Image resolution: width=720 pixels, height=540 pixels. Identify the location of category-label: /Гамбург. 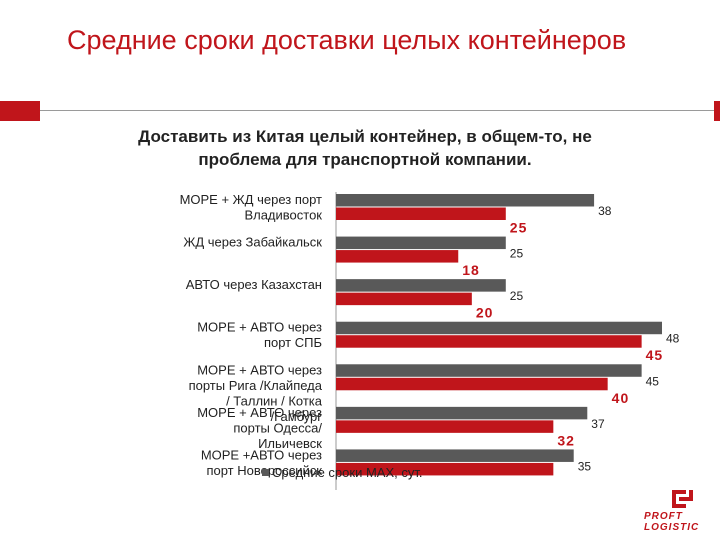
(297, 416).